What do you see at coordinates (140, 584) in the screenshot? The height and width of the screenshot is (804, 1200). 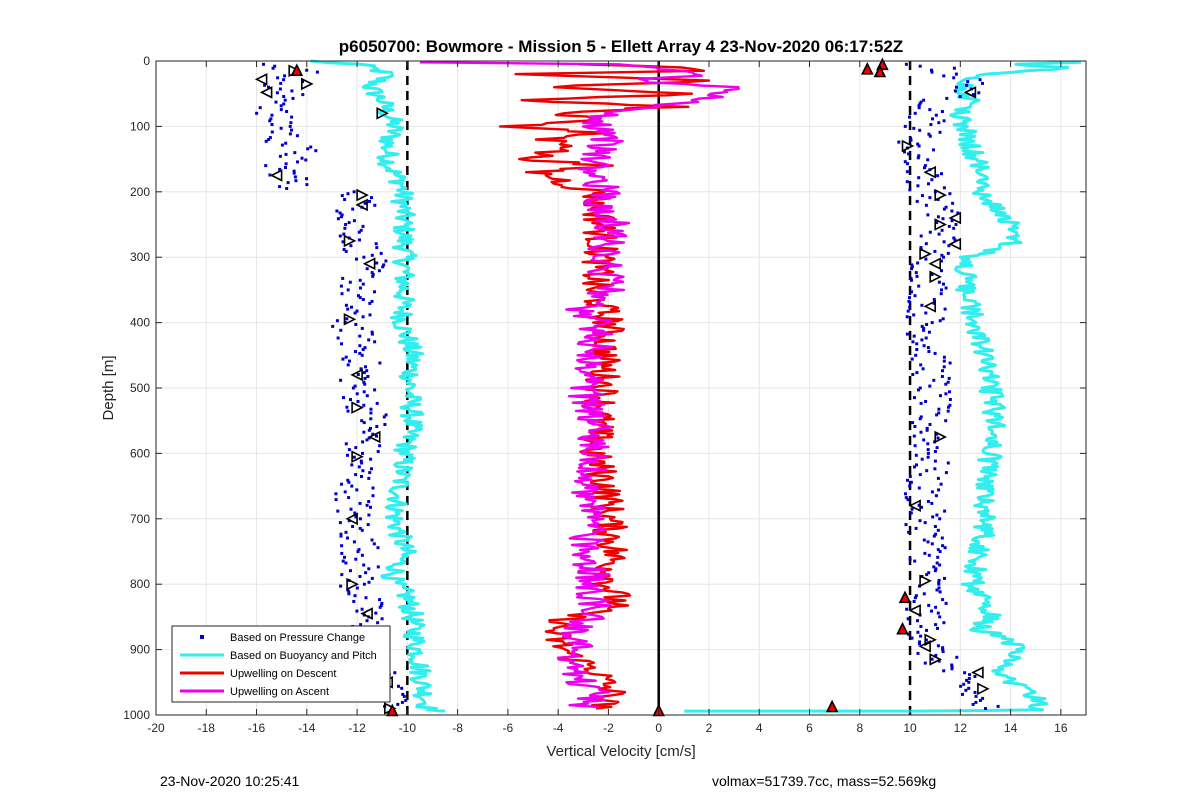 I see `y-tick-label: 800` at bounding box center [140, 584].